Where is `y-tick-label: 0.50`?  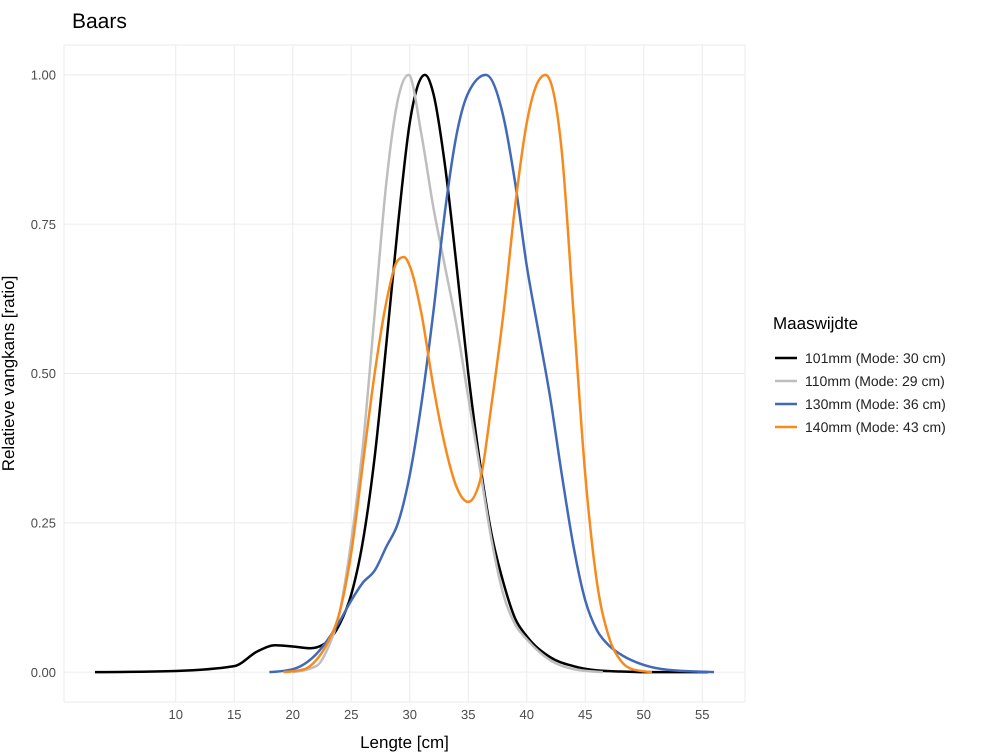 y-tick-label: 0.50 is located at coordinates (43, 374).